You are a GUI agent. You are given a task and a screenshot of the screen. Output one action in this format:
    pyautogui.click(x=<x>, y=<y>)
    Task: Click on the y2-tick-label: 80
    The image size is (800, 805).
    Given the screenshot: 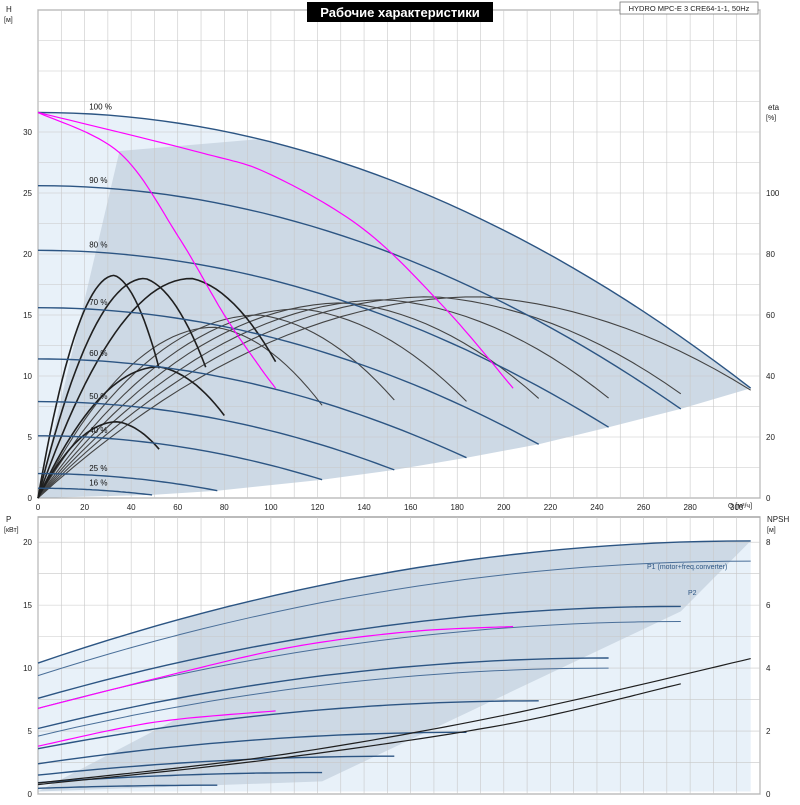 What is the action you would take?
    pyautogui.click(x=770, y=254)
    